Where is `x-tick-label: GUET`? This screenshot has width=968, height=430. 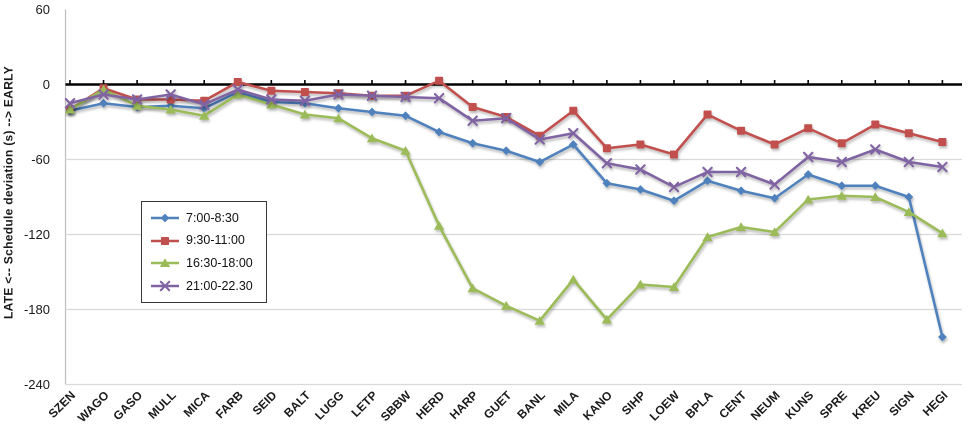 x-tick-label: GUET is located at coordinates (498, 405).